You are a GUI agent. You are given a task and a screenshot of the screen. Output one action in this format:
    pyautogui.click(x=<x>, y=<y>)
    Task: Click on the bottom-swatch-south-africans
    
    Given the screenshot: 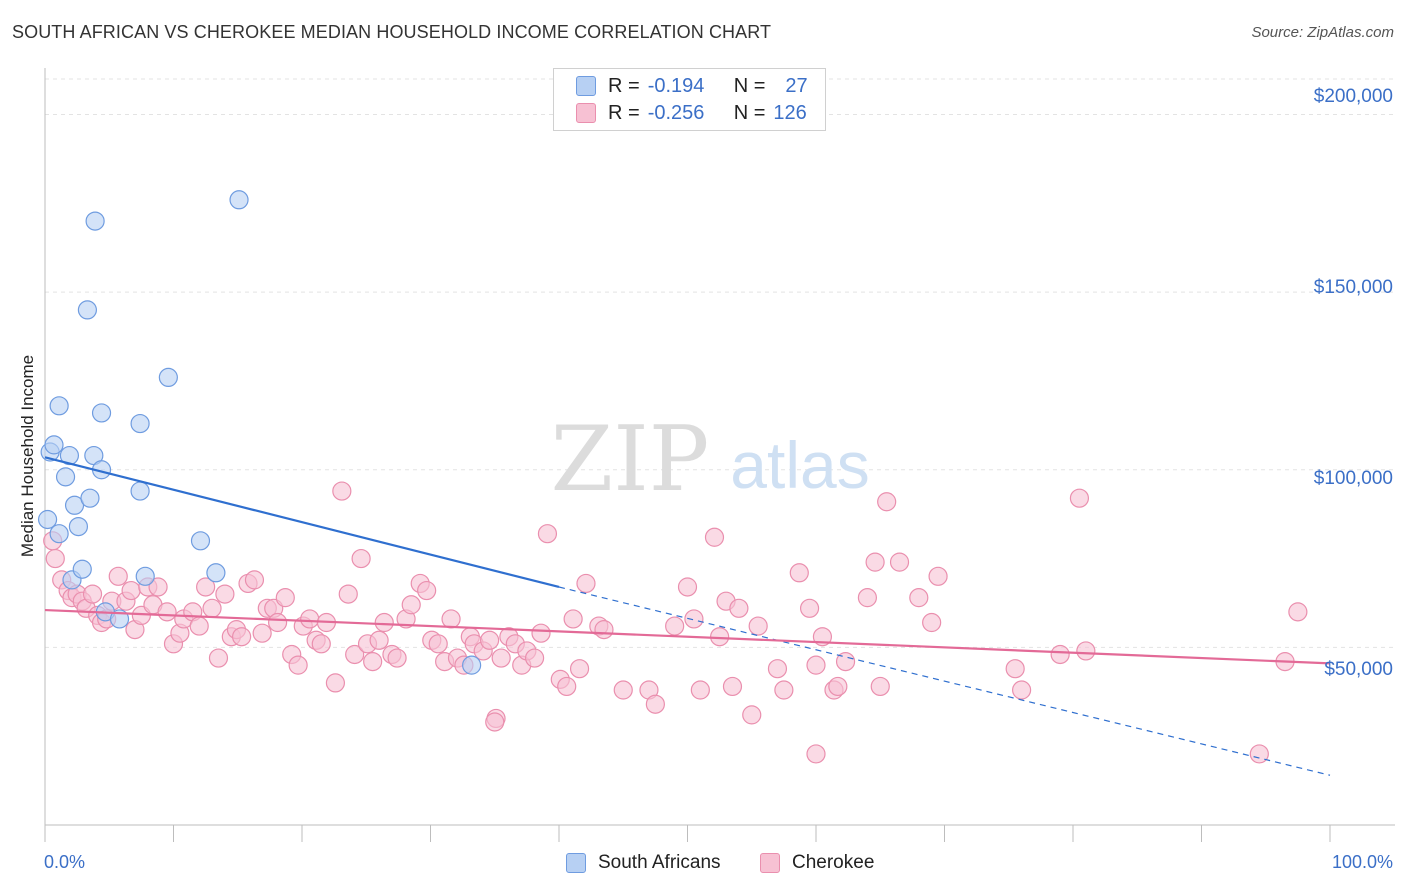 What is the action you would take?
    pyautogui.click(x=576, y=863)
    